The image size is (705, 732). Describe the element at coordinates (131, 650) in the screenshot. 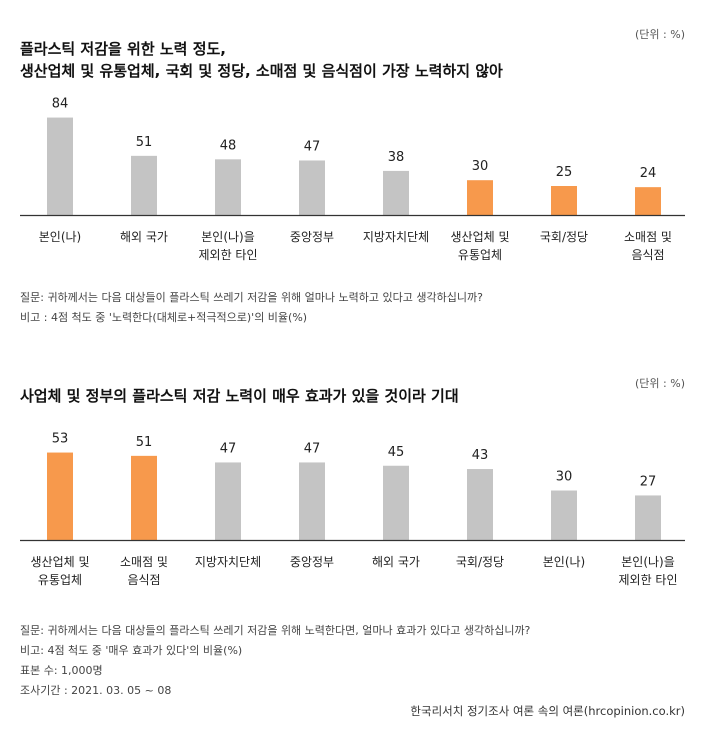

I see `note-2: 비고: 4점 척도 중 '매우 효과가 있다'의 비율(%)` at that location.